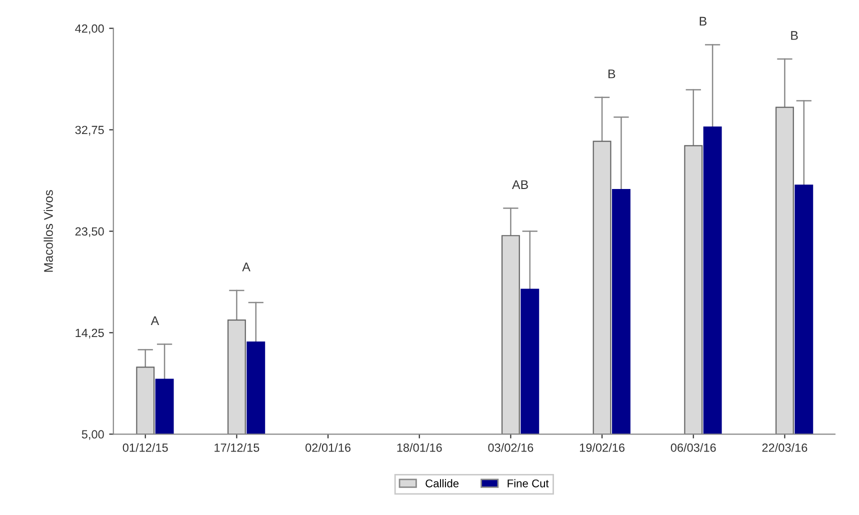 The height and width of the screenshot is (515, 859). I want to click on y-tick-label: 32,75, so click(89, 131).